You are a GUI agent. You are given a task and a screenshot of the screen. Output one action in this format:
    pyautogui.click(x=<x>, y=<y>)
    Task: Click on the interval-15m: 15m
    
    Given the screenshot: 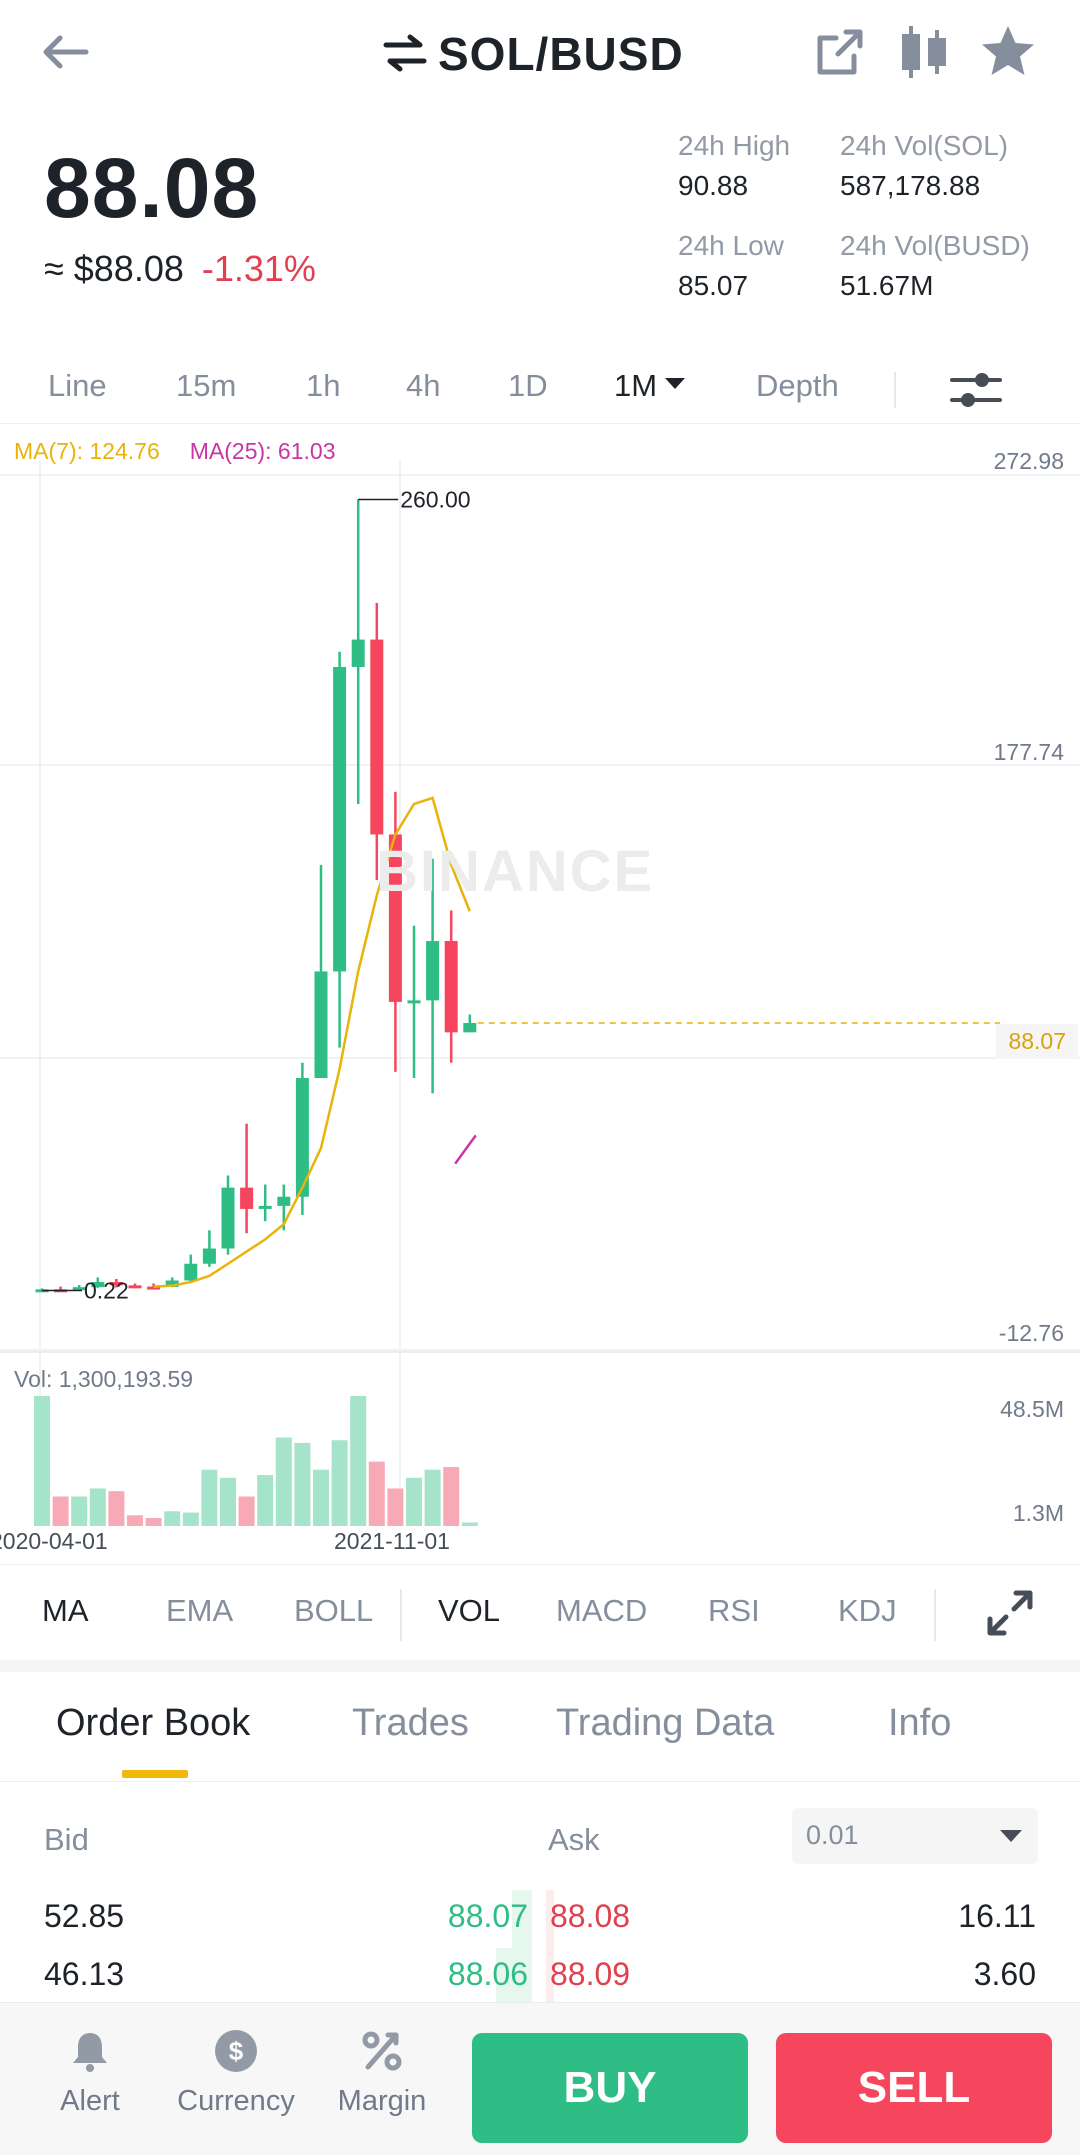 What is the action you would take?
    pyautogui.click(x=206, y=385)
    